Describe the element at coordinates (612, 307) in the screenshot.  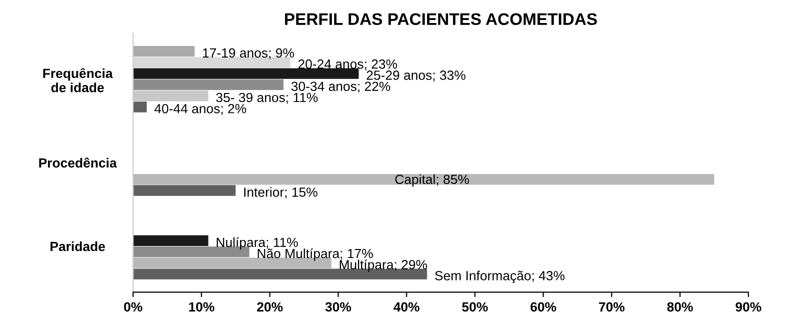
I see `x-tick-label: 70%` at that location.